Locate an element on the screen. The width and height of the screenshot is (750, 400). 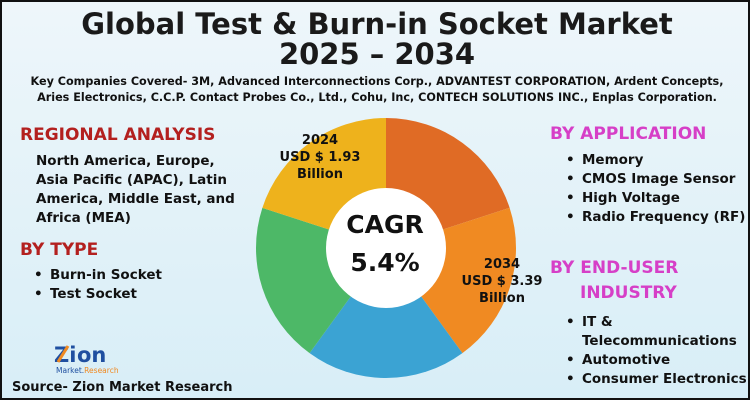
list-item: Radio Frequency (RF) is located at coordinates (654, 217).